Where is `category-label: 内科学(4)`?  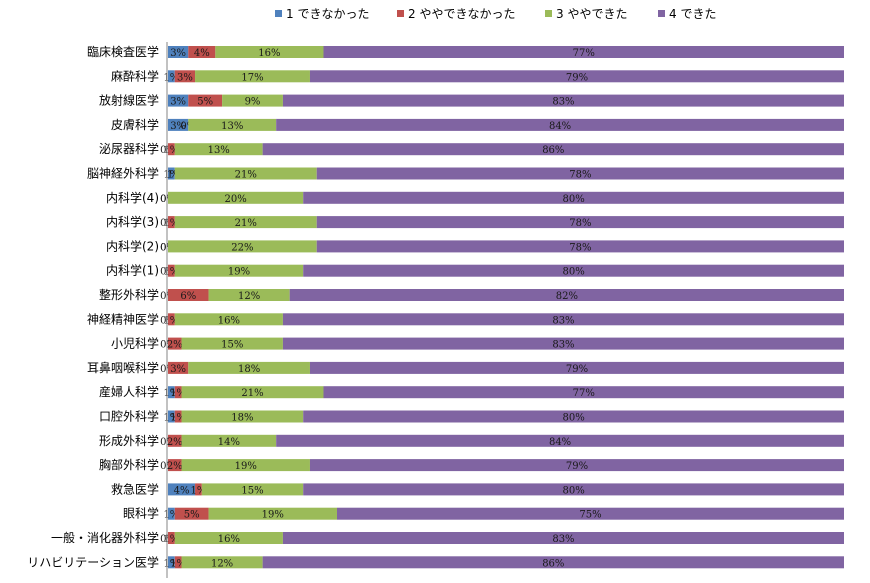
category-label: 内科学(4) is located at coordinates (132, 197).